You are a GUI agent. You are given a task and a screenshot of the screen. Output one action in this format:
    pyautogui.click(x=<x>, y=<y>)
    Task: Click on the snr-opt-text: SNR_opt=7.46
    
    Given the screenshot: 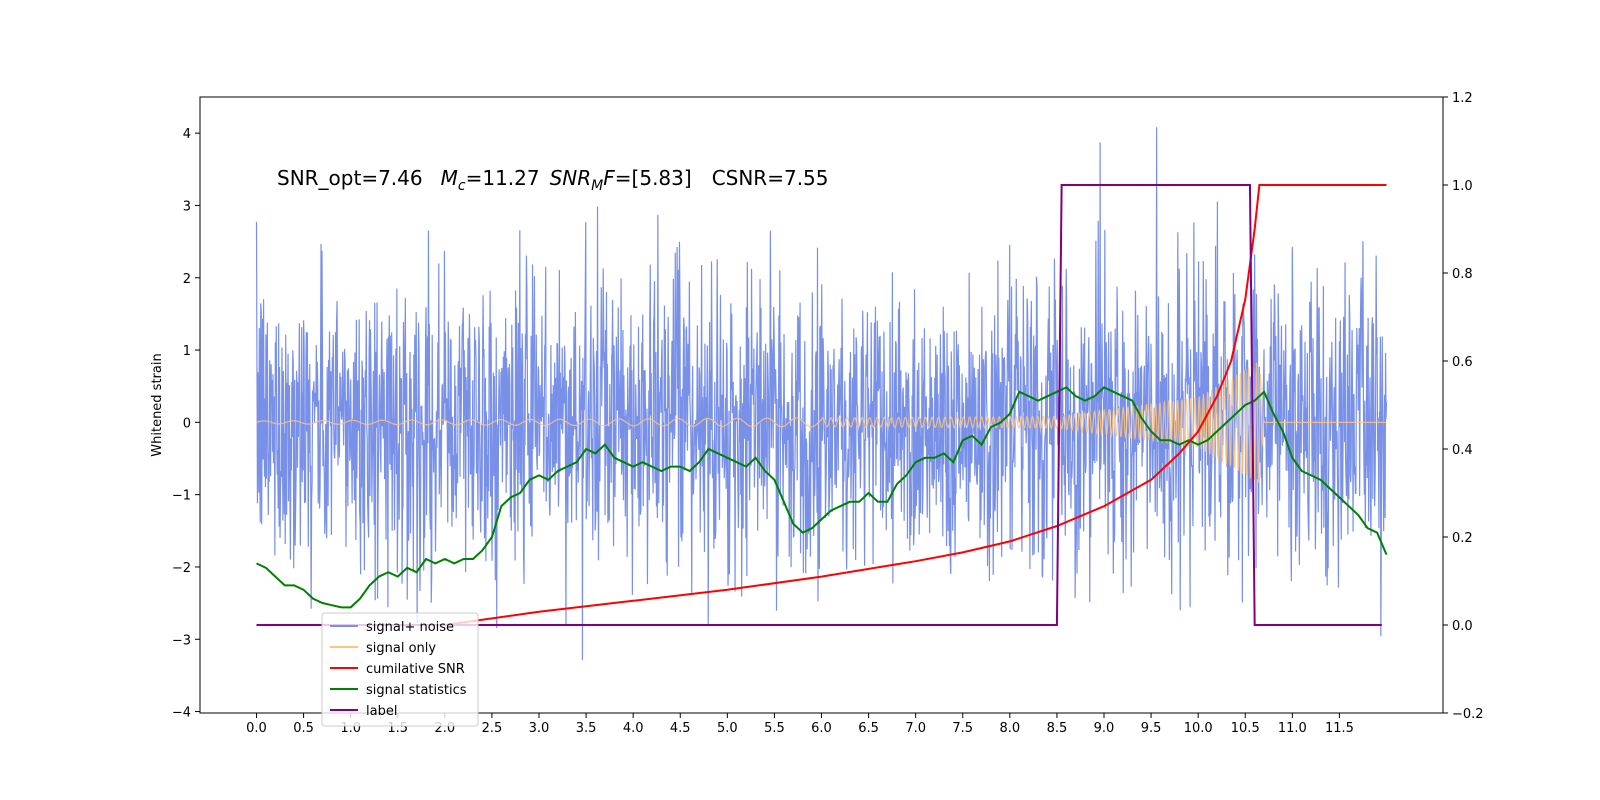 What is the action you would take?
    pyautogui.click(x=350, y=178)
    